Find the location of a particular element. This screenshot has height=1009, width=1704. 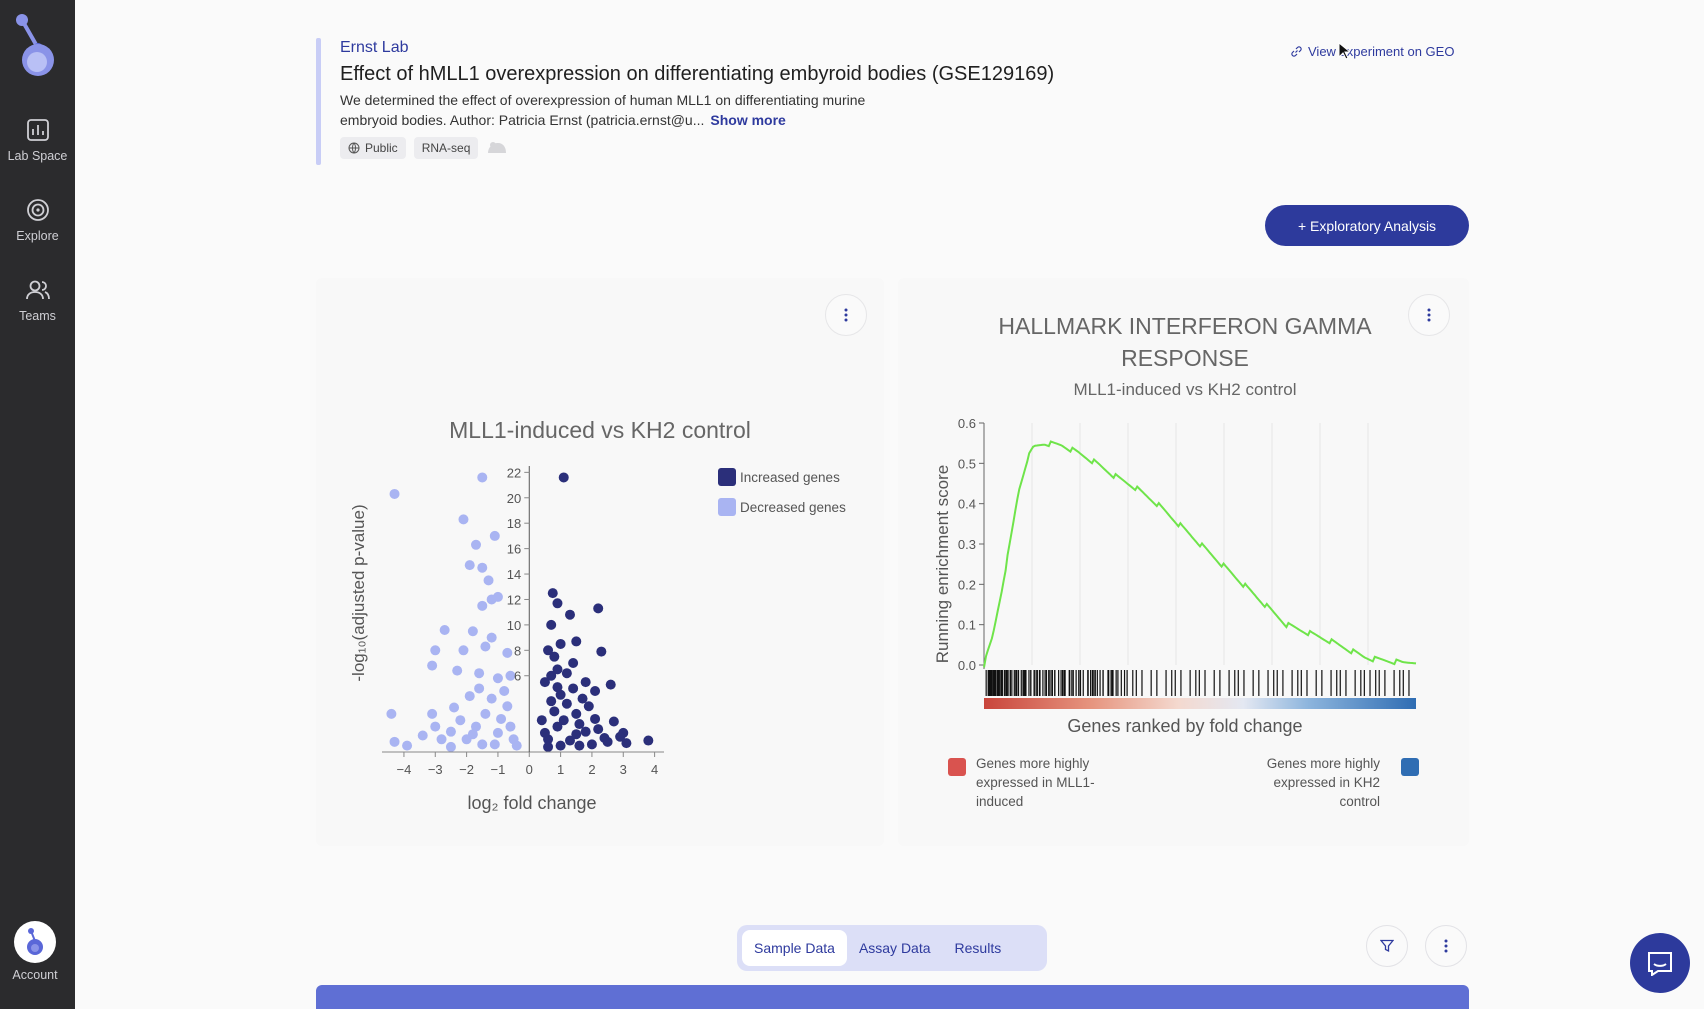

volcano-card-menu-button is located at coordinates (846, 315).